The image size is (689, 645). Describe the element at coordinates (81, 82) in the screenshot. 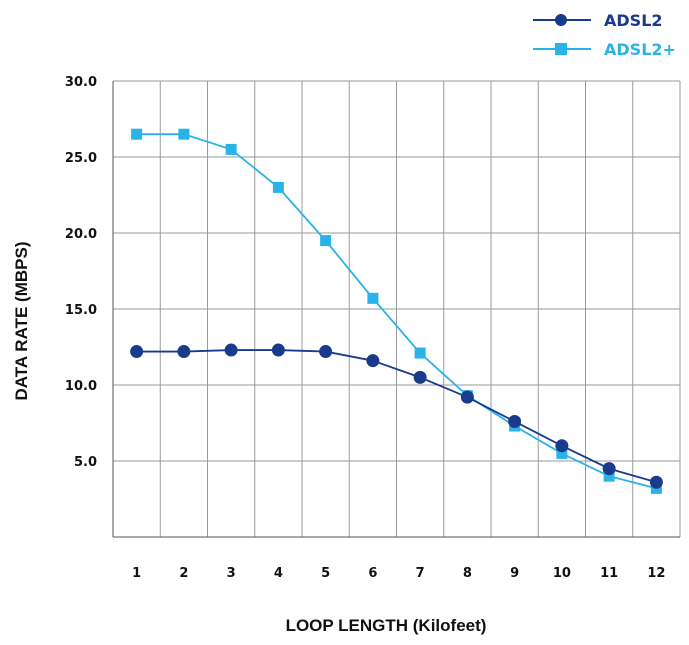

I see `y-tick-label: 30.0` at that location.